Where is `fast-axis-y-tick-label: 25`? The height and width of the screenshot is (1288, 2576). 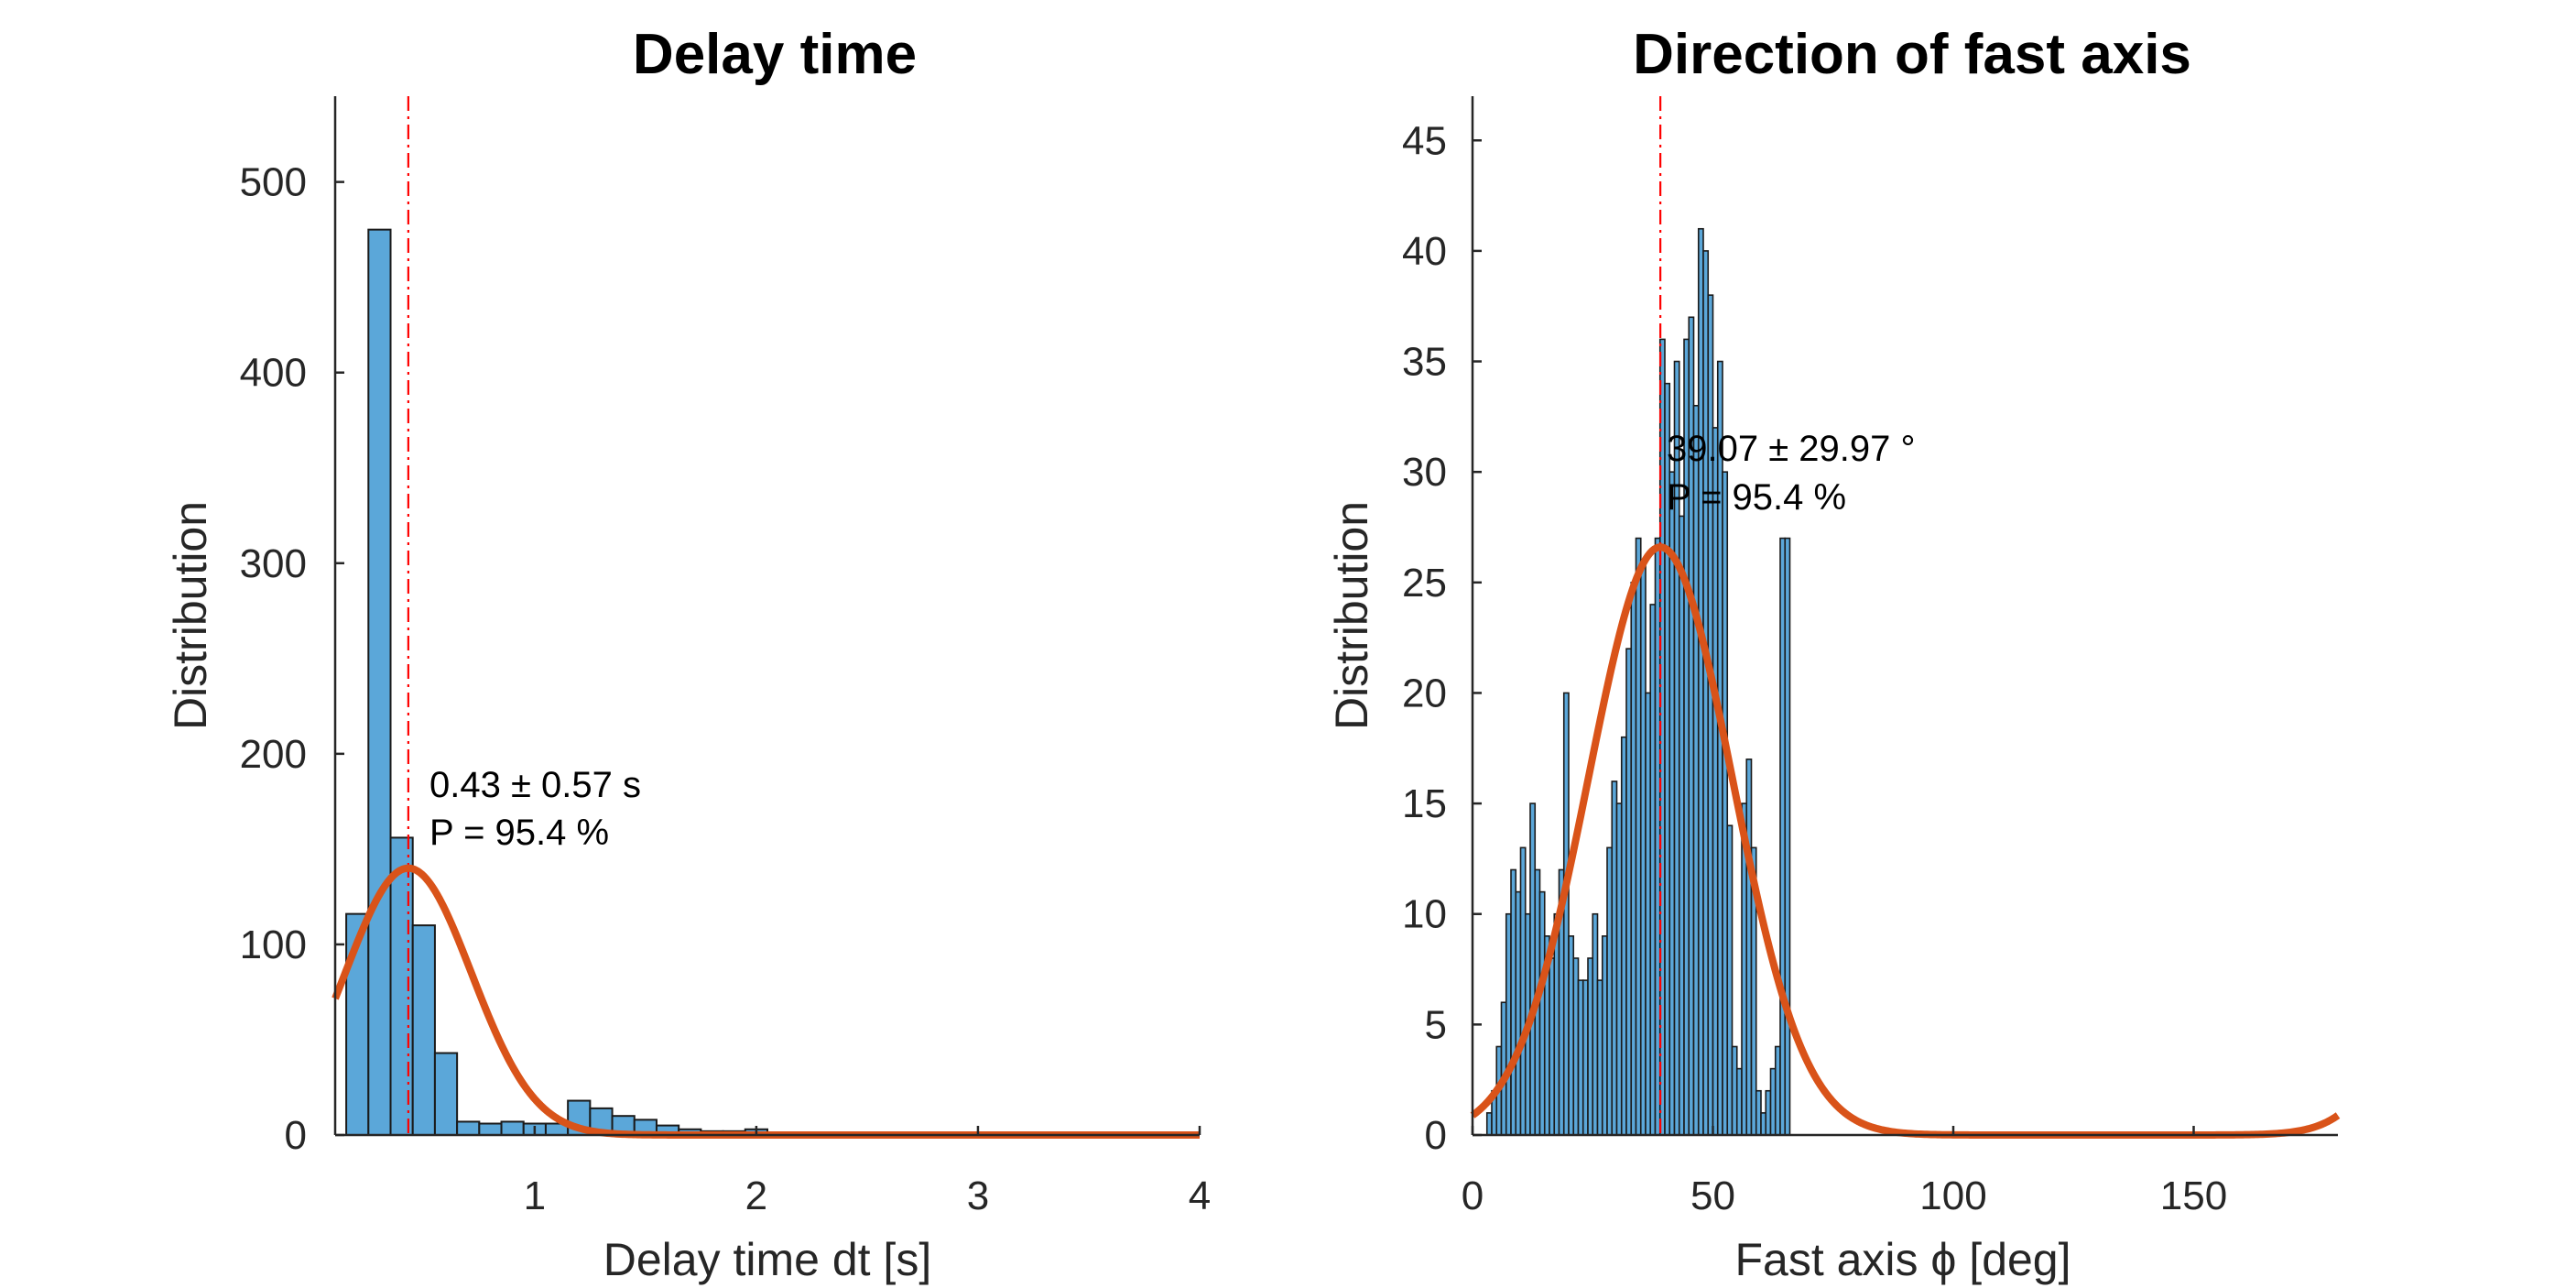
fast-axis-y-tick-label: 25 is located at coordinates (1424, 584).